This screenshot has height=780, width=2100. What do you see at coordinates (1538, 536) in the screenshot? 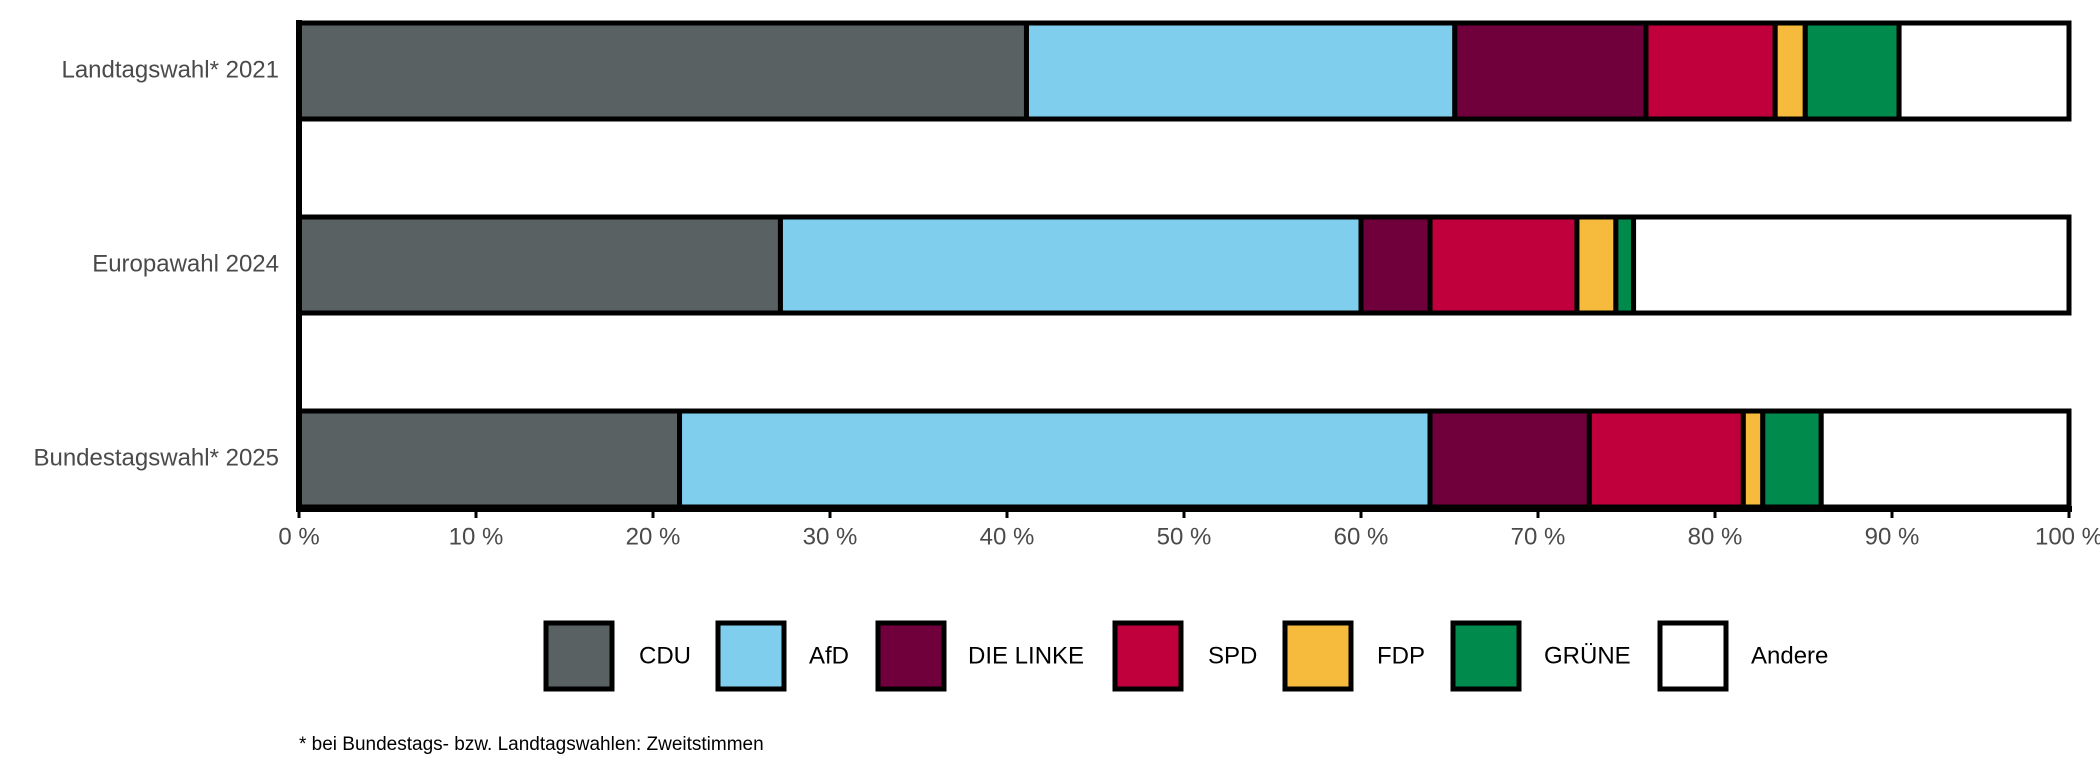
I see `x-tick-label: 70 %` at bounding box center [1538, 536].